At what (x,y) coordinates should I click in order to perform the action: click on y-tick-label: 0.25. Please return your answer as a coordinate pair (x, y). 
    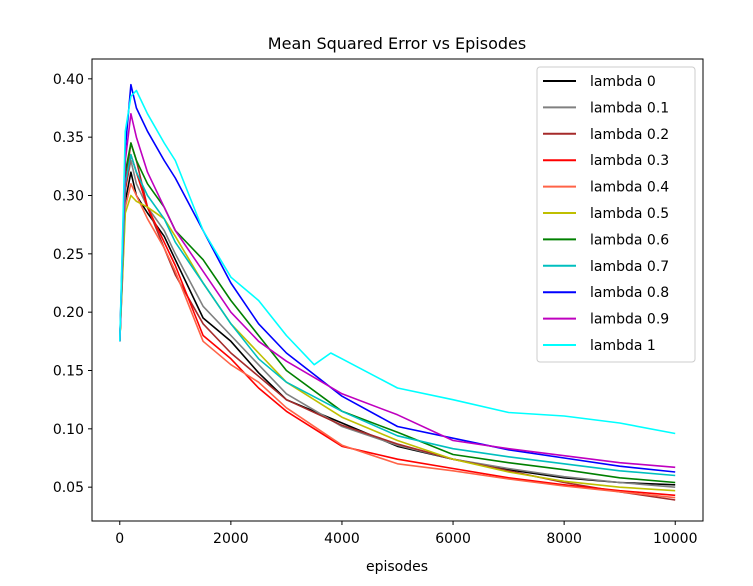
    Looking at the image, I should click on (68, 255).